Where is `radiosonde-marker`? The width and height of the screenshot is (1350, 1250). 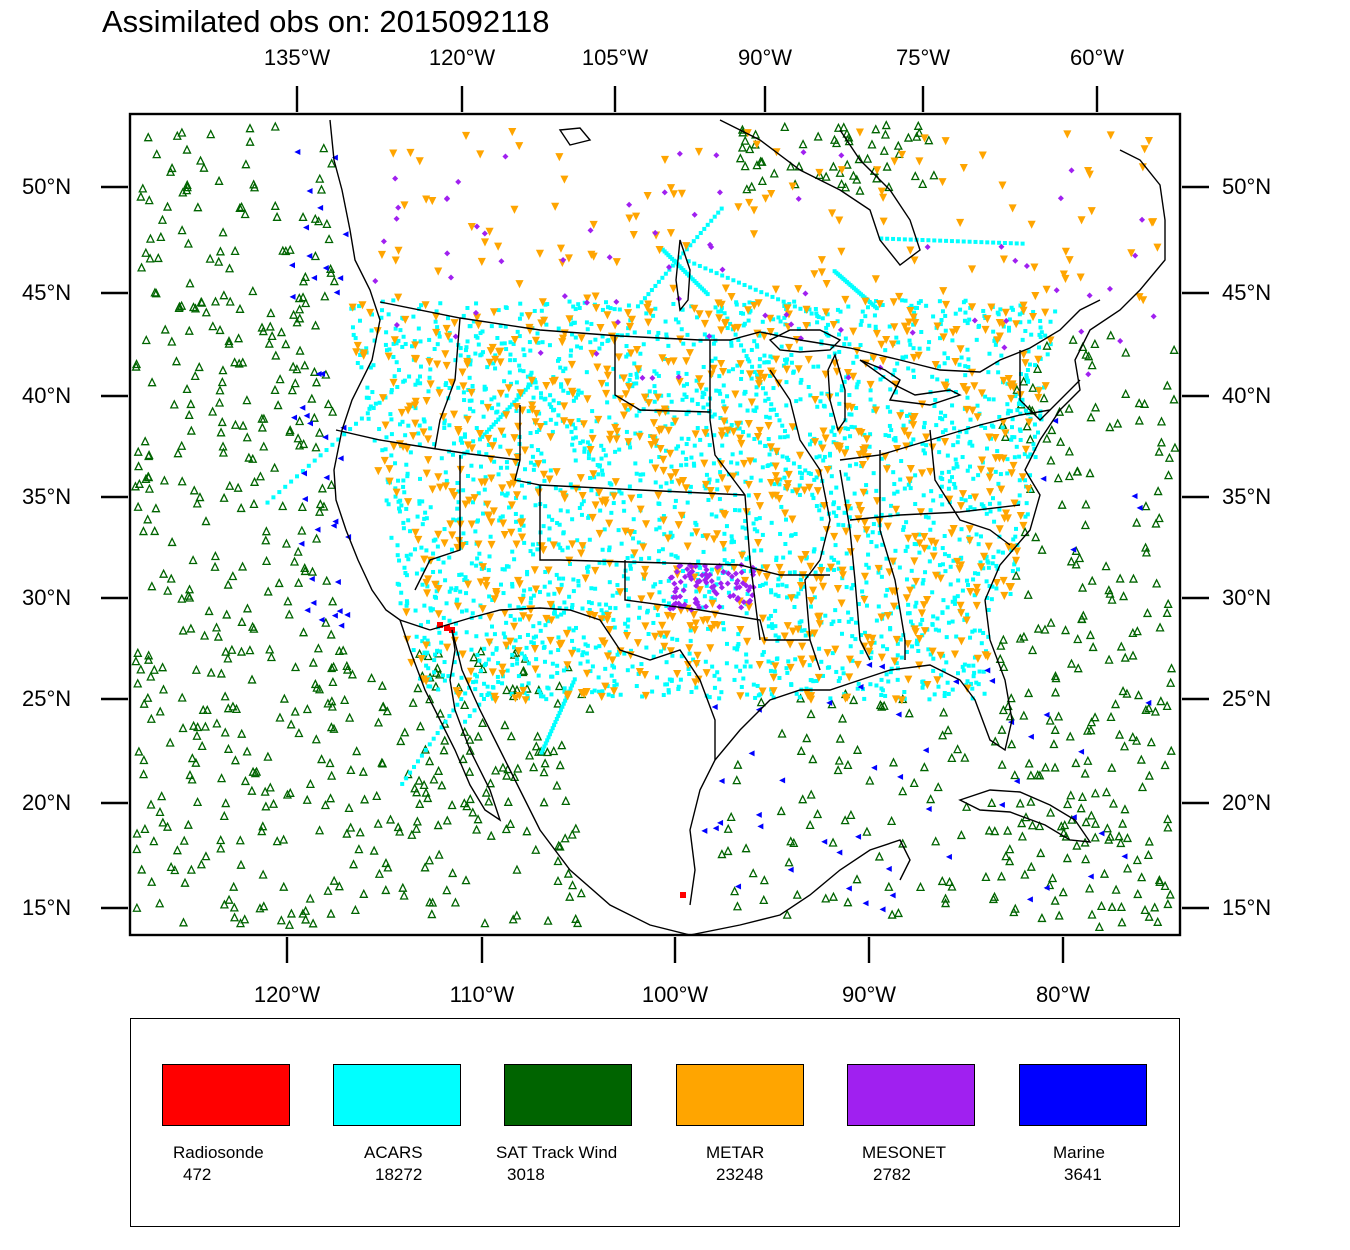
radiosonde-marker is located at coordinates (683, 895).